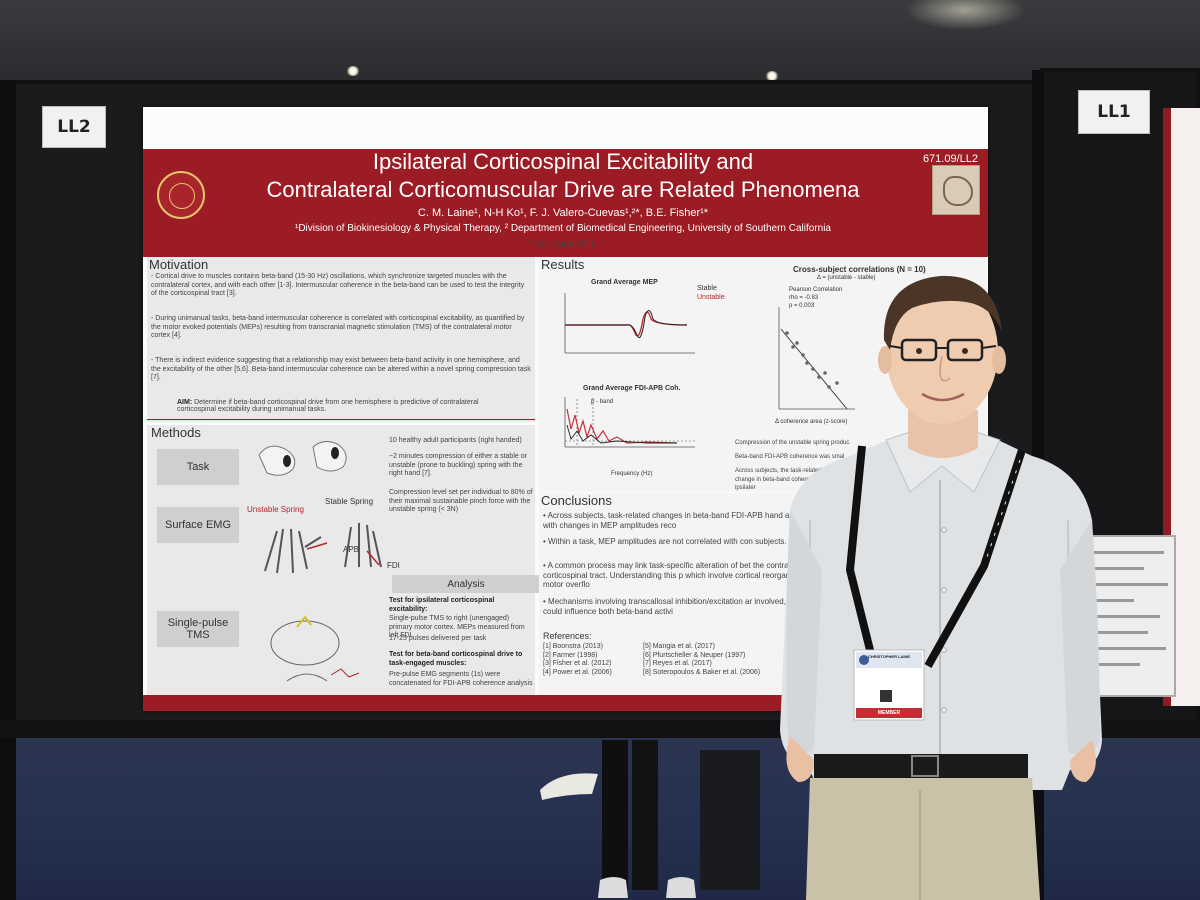 Image resolution: width=1200 pixels, height=900 pixels. Describe the element at coordinates (632, 474) in the screenshot. I see `coh-xlabel: Frequency (Hz)` at that location.